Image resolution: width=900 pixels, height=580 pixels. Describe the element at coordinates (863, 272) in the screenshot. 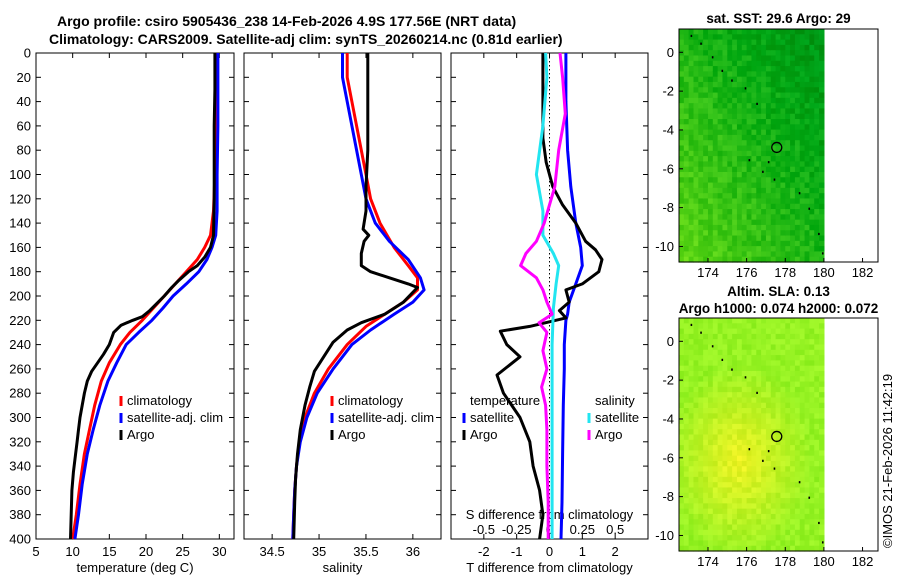

I see `sst-map-xtick-label: 182` at that location.